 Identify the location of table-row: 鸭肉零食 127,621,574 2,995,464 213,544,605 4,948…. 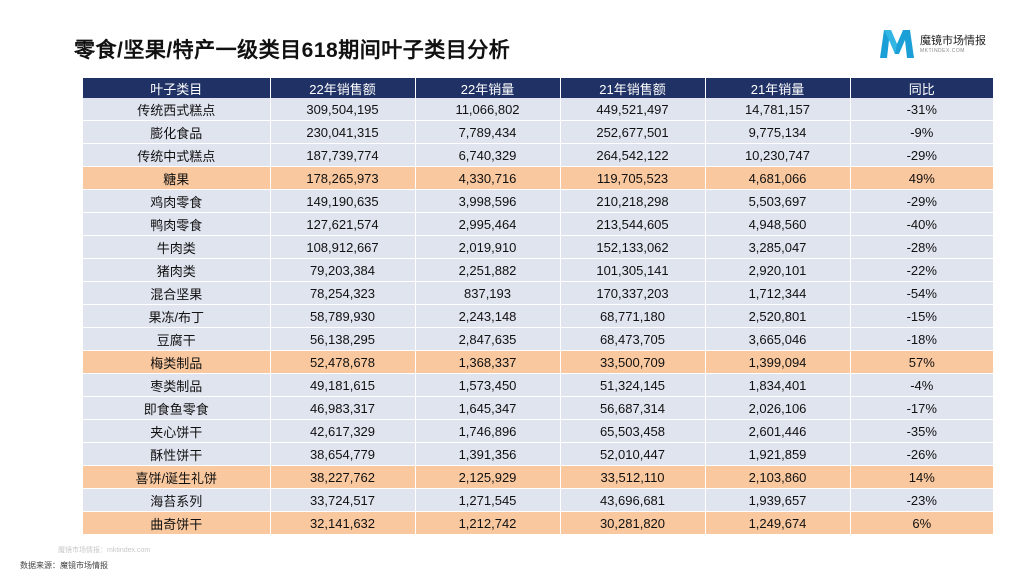
(538, 224).